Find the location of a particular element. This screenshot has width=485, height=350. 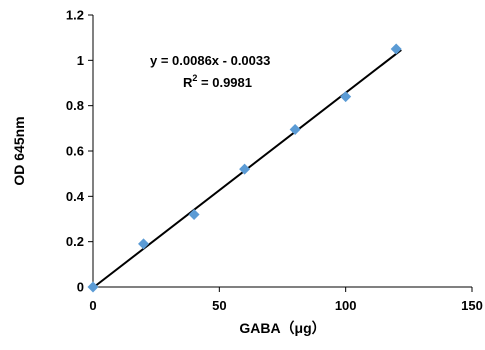

y-tick-label: 1 is located at coordinates (80, 60).